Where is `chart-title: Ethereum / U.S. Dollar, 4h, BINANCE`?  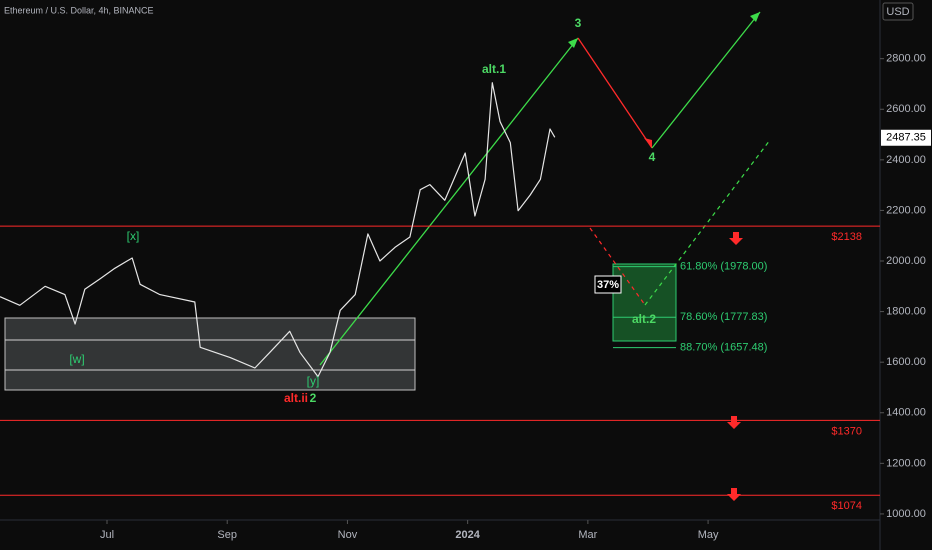 chart-title: Ethereum / U.S. Dollar, 4h, BINANCE is located at coordinates (79, 10).